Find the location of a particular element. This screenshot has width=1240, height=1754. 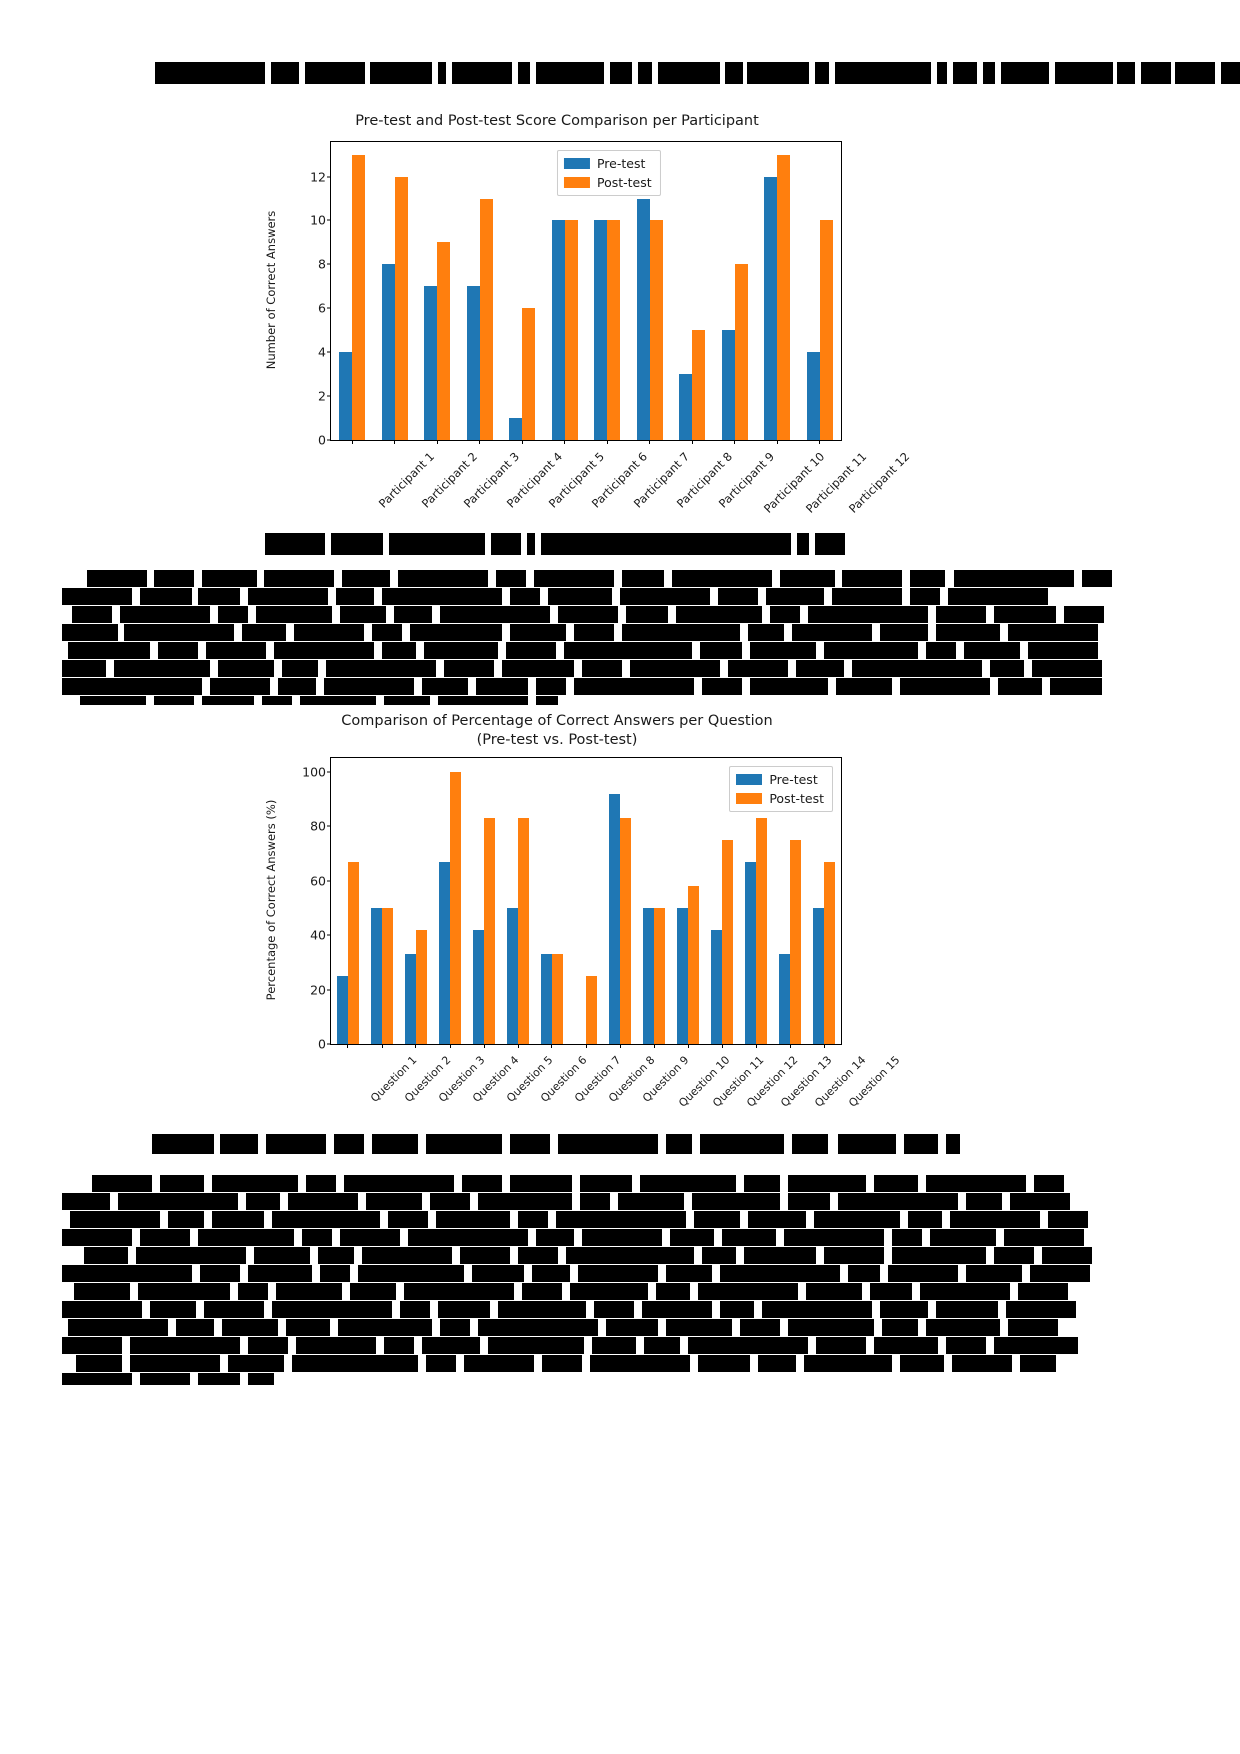

y-axis-tick-label: 20 is located at coordinates (318, 990).